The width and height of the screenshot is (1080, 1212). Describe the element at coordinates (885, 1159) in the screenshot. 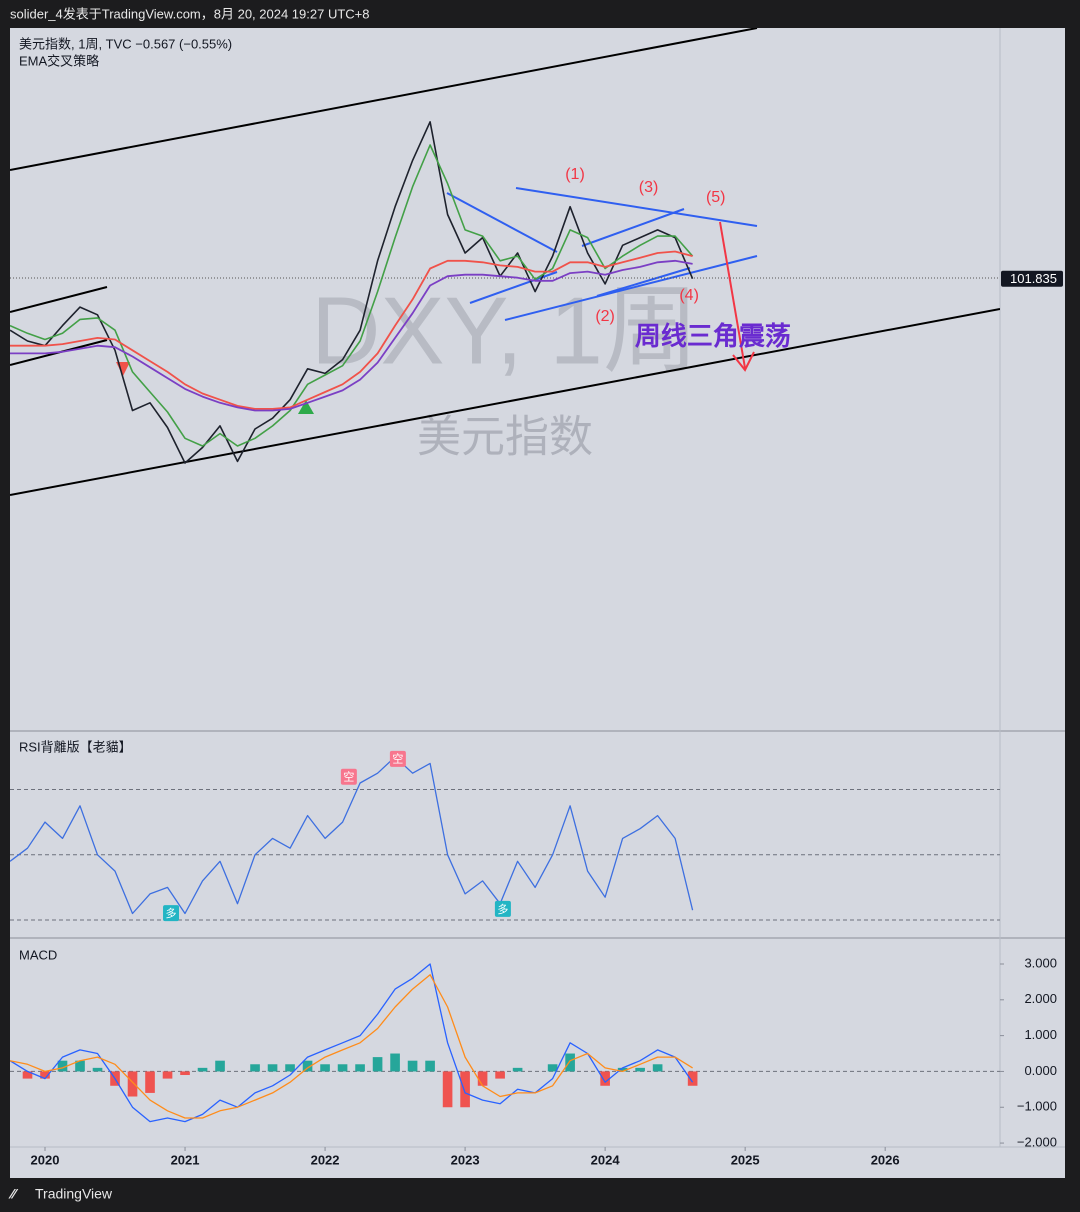

I see `x-tick-label: 2026` at that location.